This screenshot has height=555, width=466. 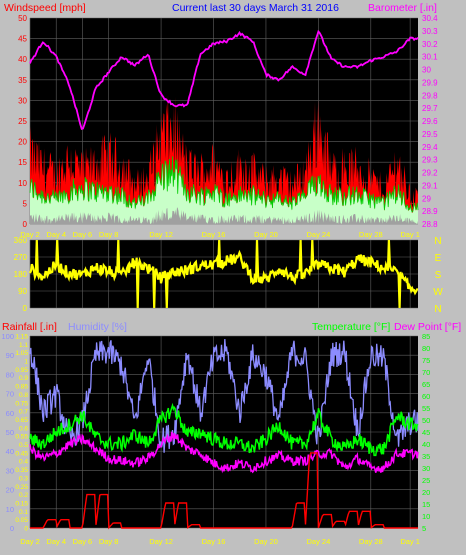 I want to click on rain-tick-label: 0.65, so click(x=21, y=420).